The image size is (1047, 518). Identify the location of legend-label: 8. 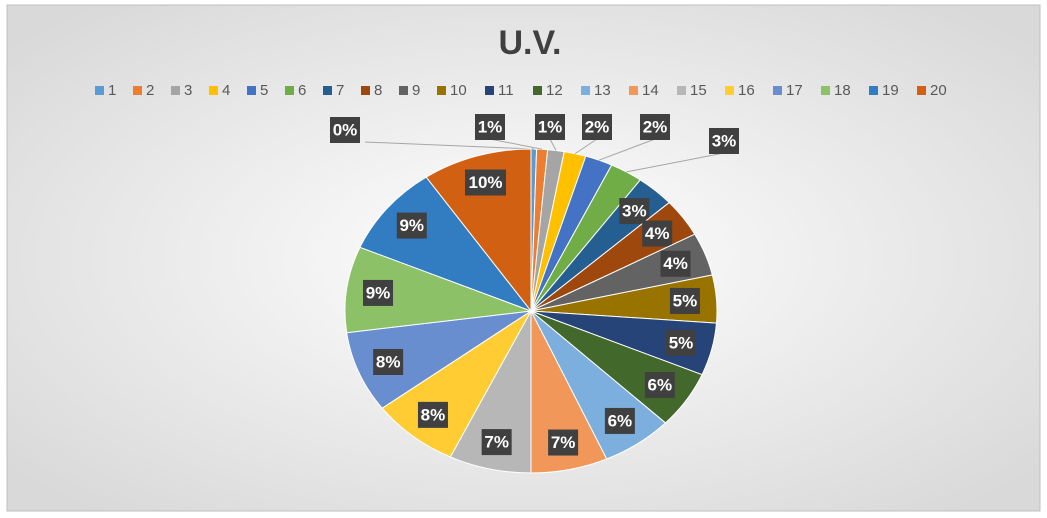
(378, 90).